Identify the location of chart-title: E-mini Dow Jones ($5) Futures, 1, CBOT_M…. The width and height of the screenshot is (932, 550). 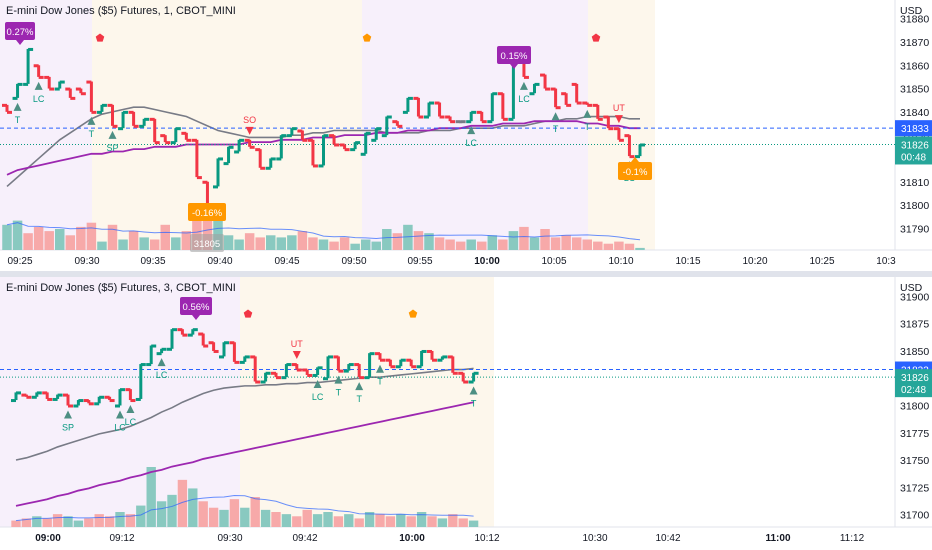
(121, 11).